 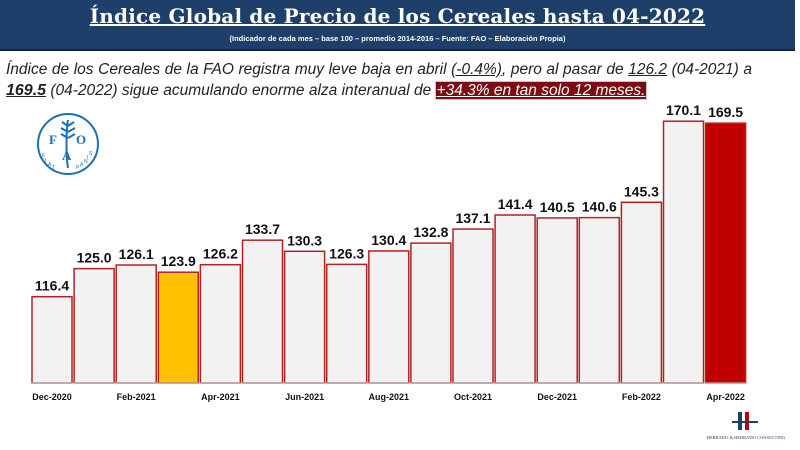 What do you see at coordinates (746, 426) in the screenshot?
I see `herrado-consulting-logo: HERRADO & HERRADO CONSULTING` at bounding box center [746, 426].